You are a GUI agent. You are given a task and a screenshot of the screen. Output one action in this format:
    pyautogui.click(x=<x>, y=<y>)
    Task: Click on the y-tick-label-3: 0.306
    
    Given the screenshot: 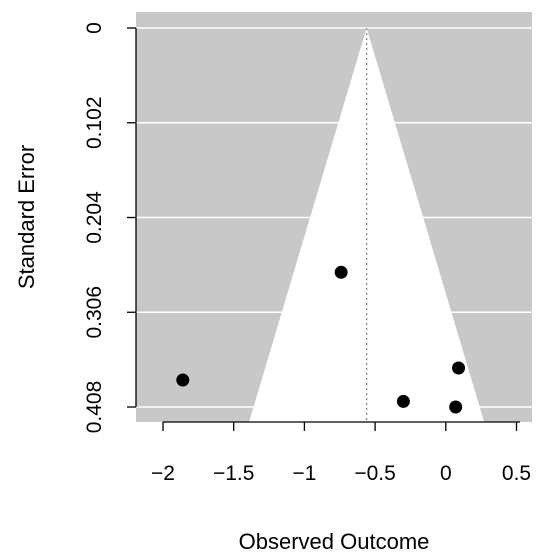 What is the action you would take?
    pyautogui.click(x=94, y=312)
    